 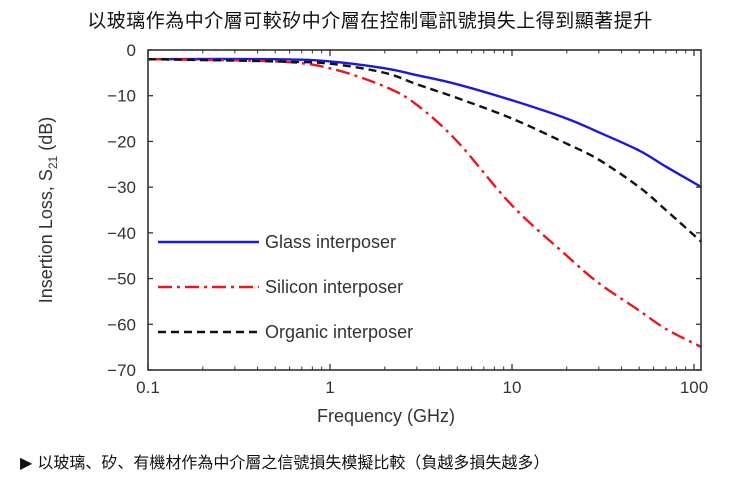 I want to click on y-tick-label: −60, so click(x=121, y=324).